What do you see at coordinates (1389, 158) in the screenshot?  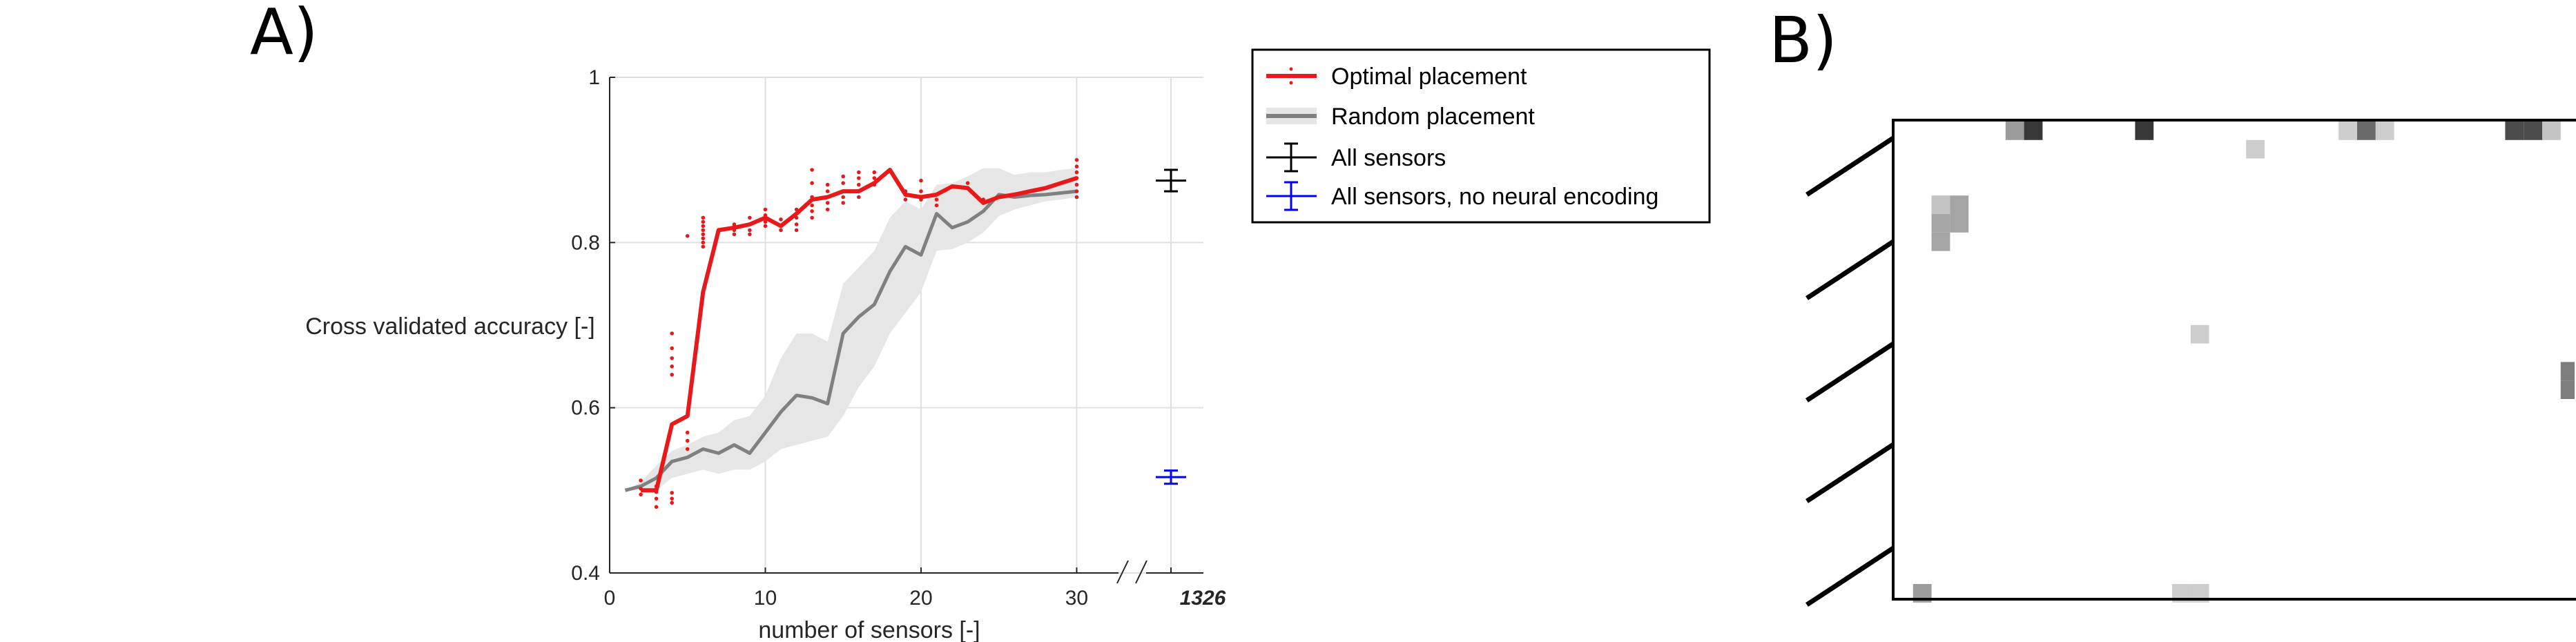 I see `legend-label-all-sensors: All sensors` at bounding box center [1389, 158].